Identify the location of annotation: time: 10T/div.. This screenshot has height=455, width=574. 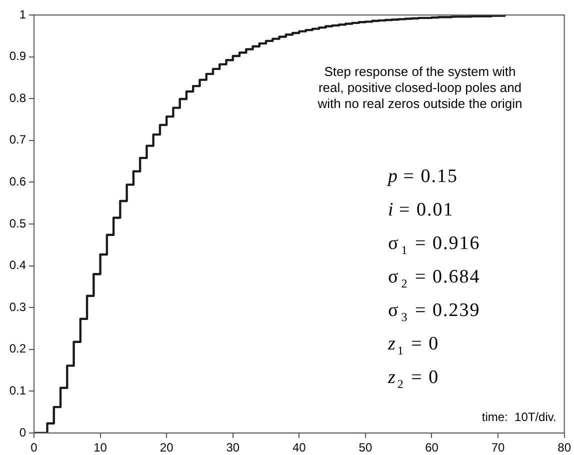
(519, 417).